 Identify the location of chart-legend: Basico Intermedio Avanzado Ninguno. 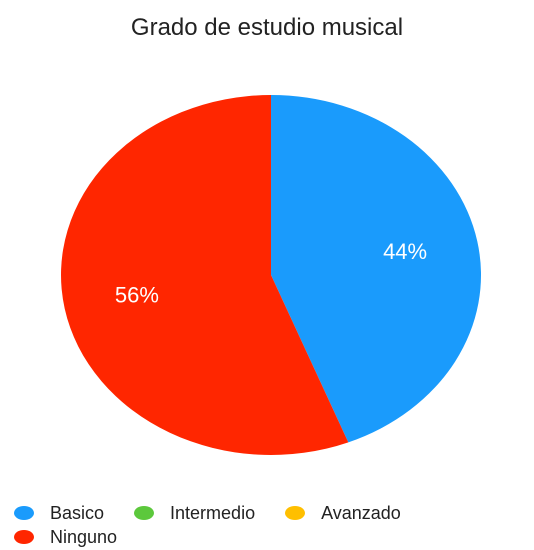
(271, 525).